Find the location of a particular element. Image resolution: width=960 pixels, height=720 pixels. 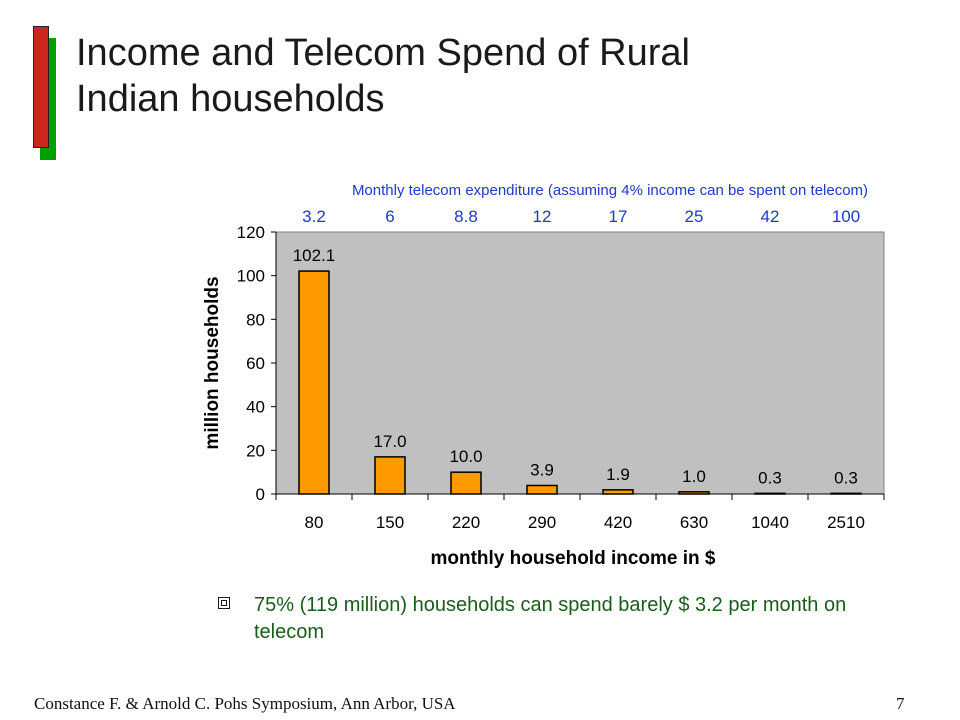

x-tick-label: 80 is located at coordinates (314, 522).